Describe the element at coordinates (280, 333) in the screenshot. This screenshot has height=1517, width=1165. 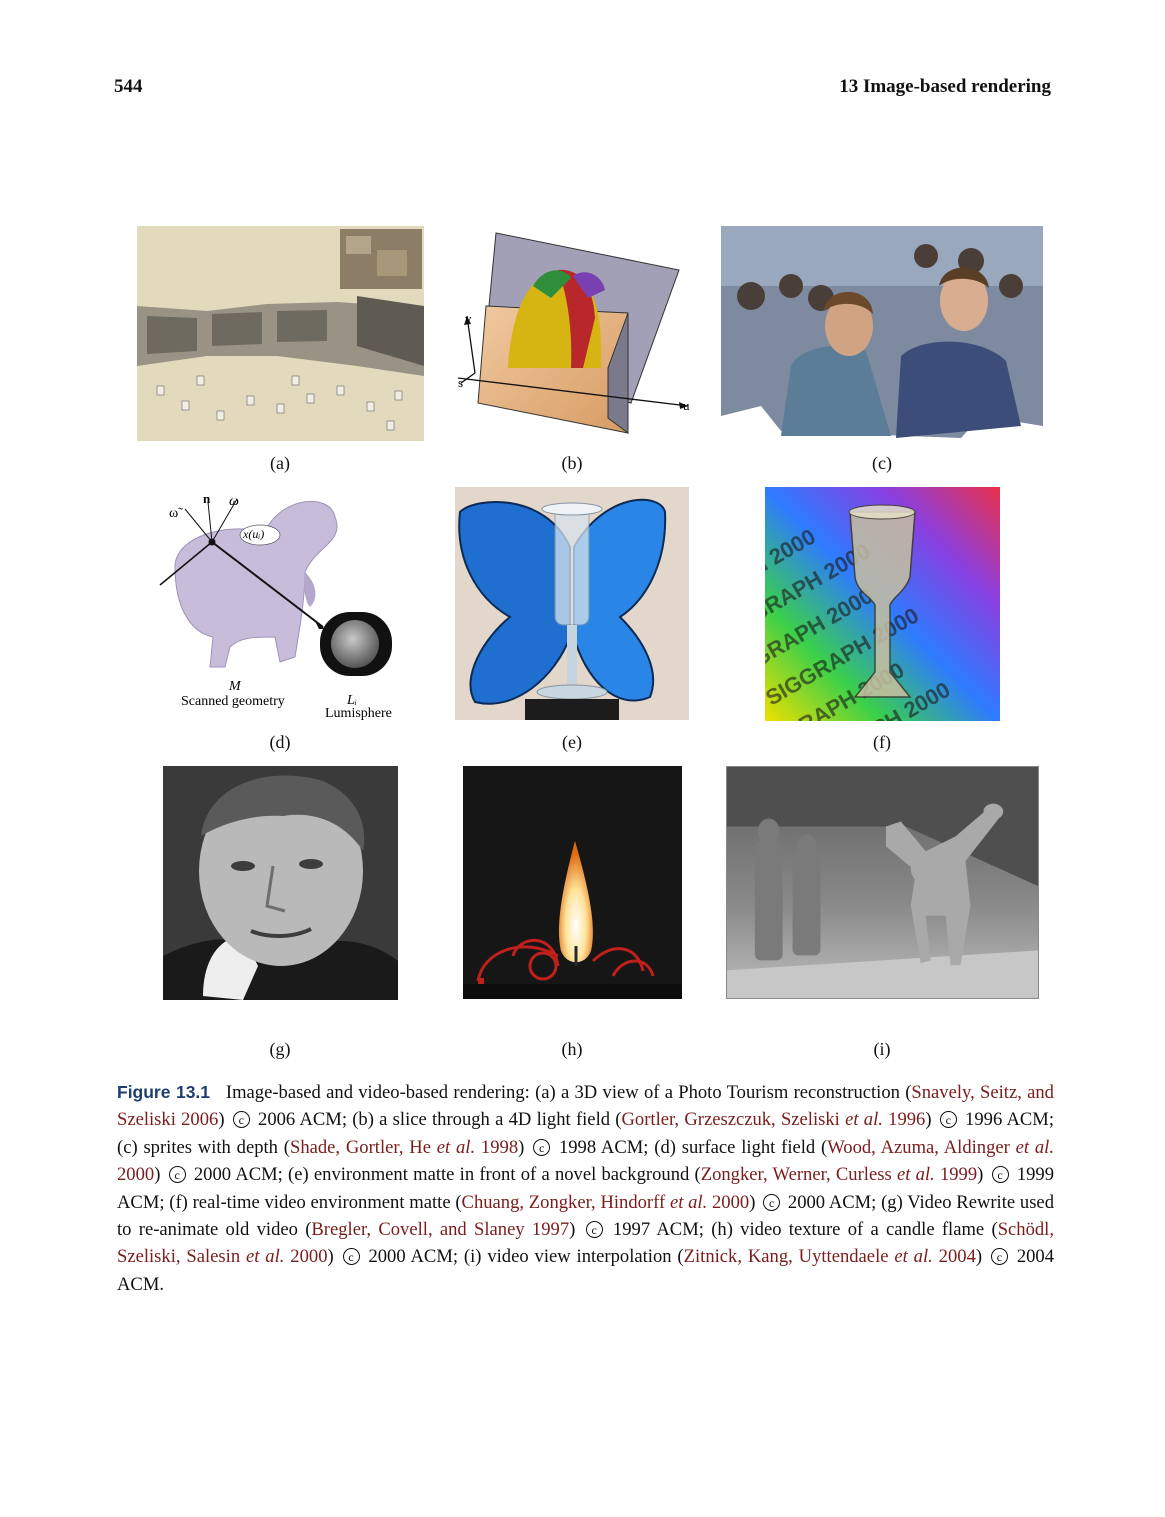
I see `image-a-photo-tourism` at that location.